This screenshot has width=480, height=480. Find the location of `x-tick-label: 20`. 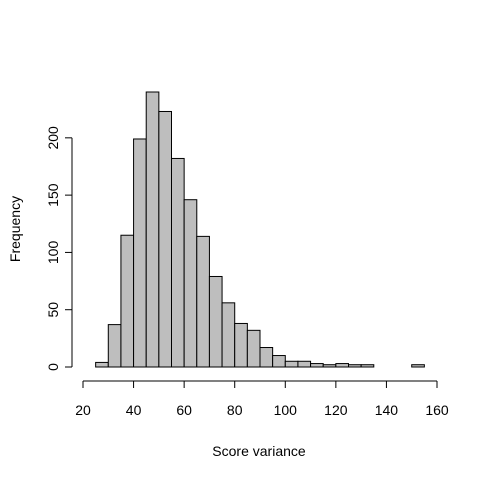

x-tick-label: 20 is located at coordinates (83, 410).